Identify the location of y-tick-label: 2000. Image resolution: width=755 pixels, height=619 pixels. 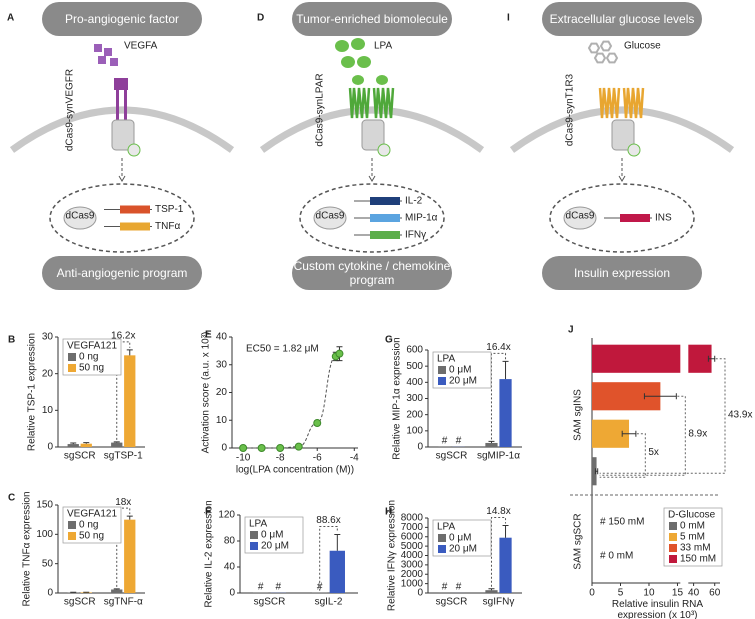
(412, 574).